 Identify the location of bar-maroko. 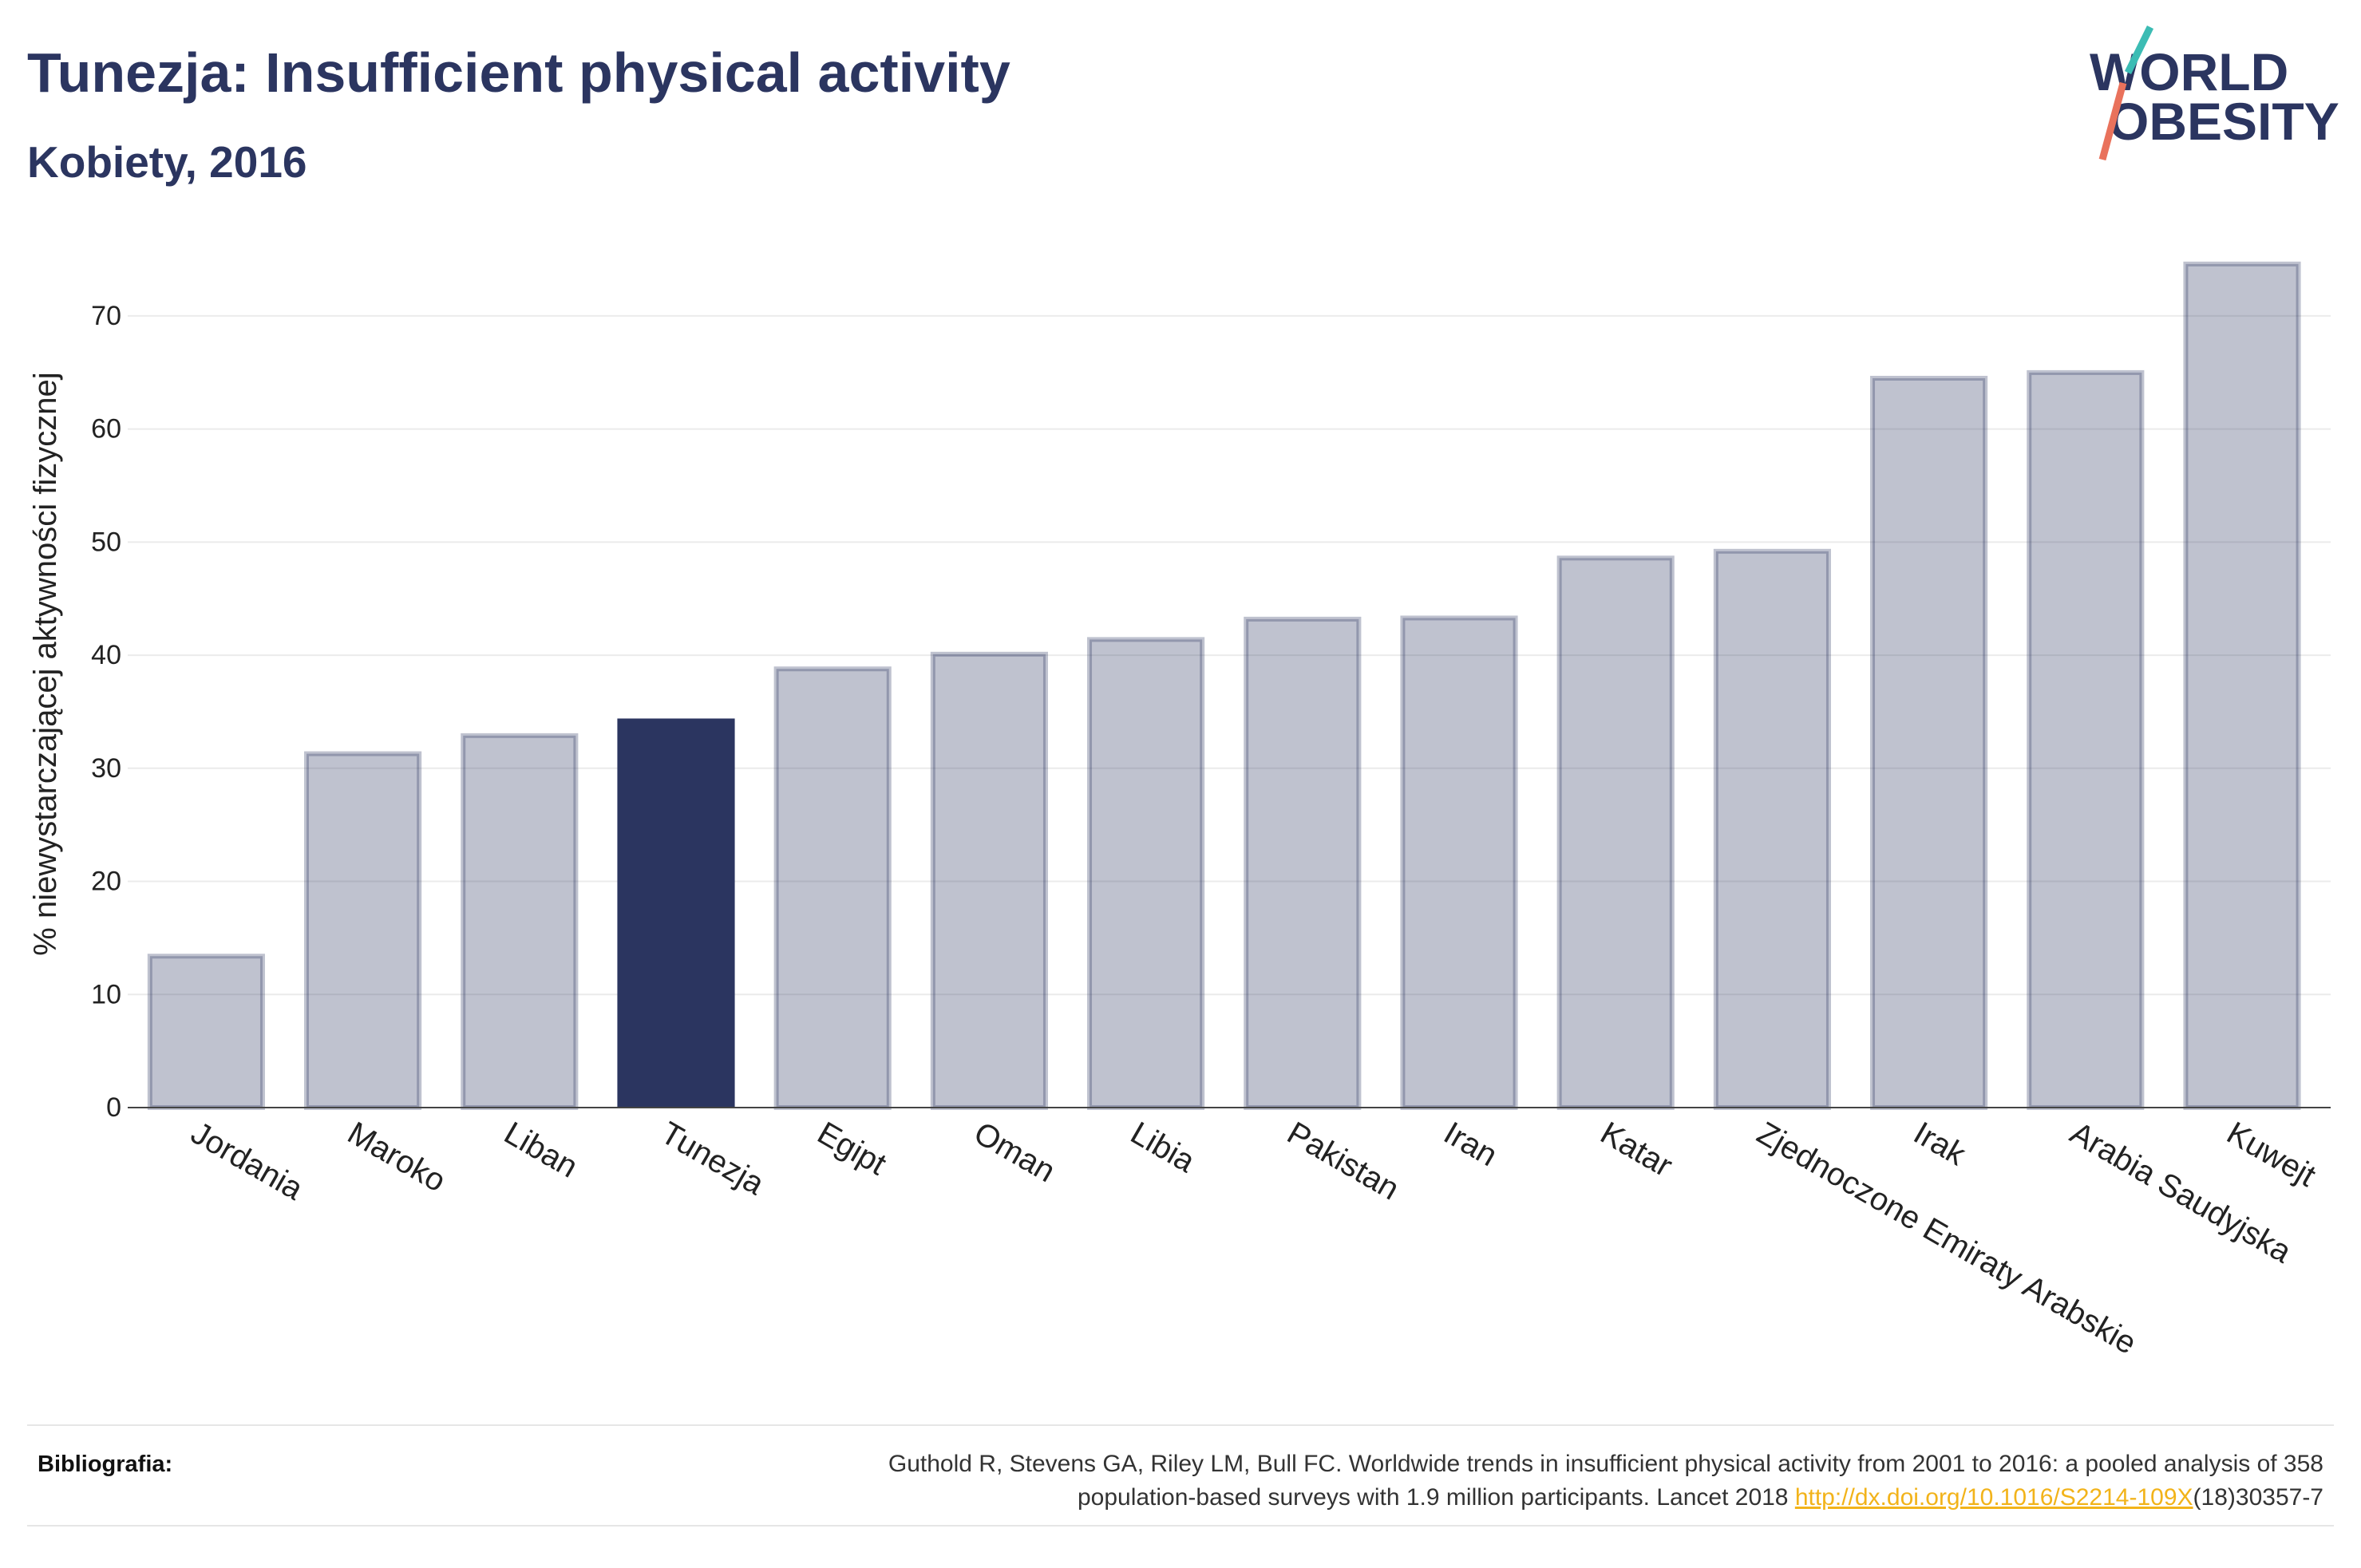
(363, 930).